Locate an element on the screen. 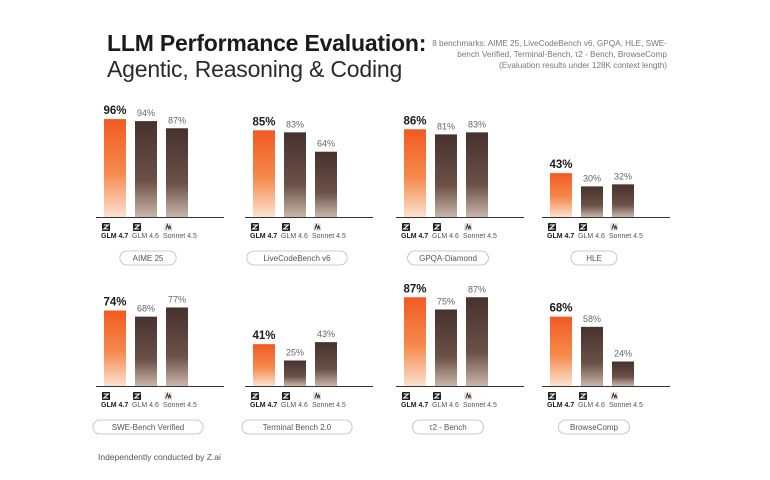 The height and width of the screenshot is (480, 770). data-label: 86% is located at coordinates (414, 121).